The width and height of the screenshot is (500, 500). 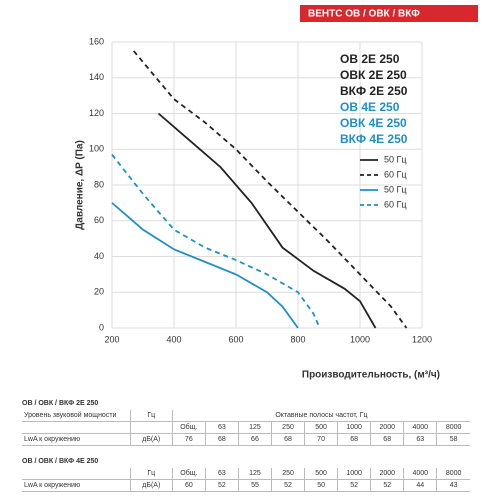 What do you see at coordinates (60, 403) in the screenshot?
I see `table-title: ОВ / ОВК / ВКФ 2Е 250` at bounding box center [60, 403].